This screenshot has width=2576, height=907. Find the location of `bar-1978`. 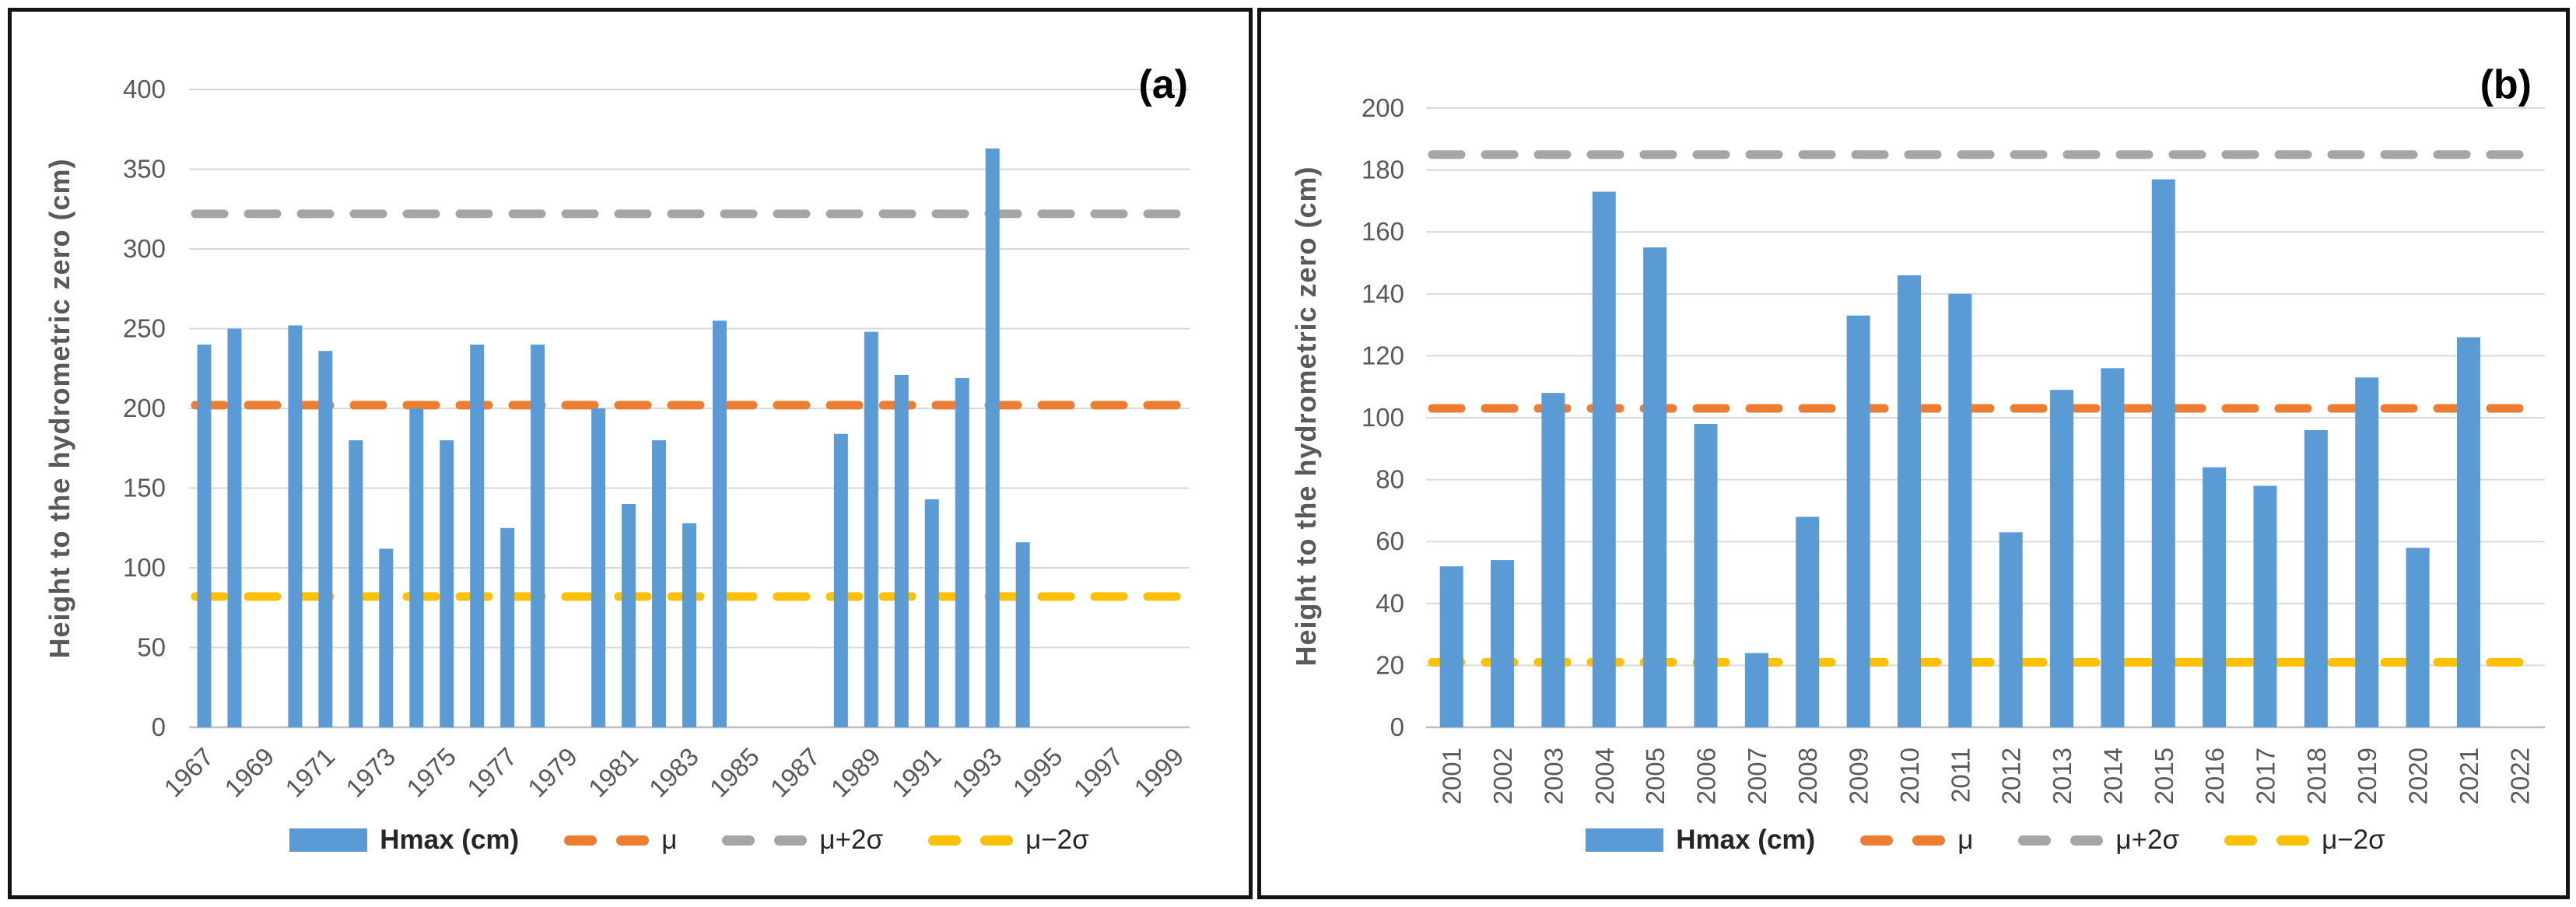

bar-1978 is located at coordinates (538, 536).